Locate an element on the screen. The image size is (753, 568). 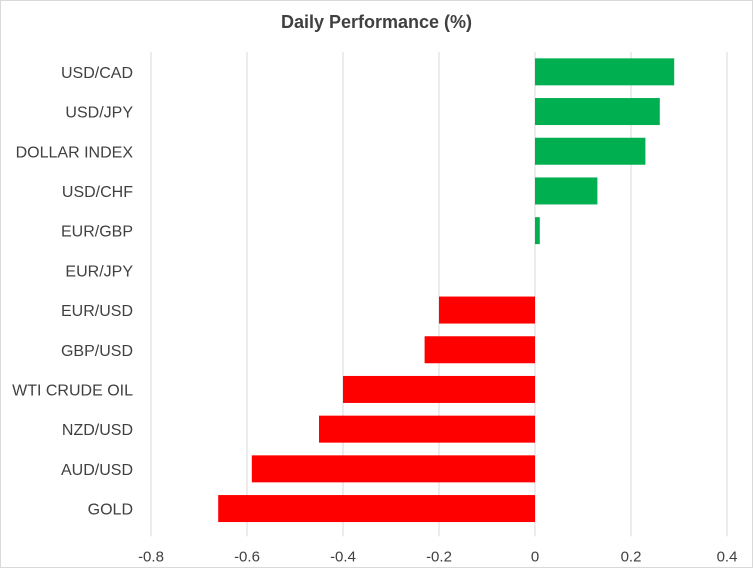
bar-aud-usd is located at coordinates (393, 469).